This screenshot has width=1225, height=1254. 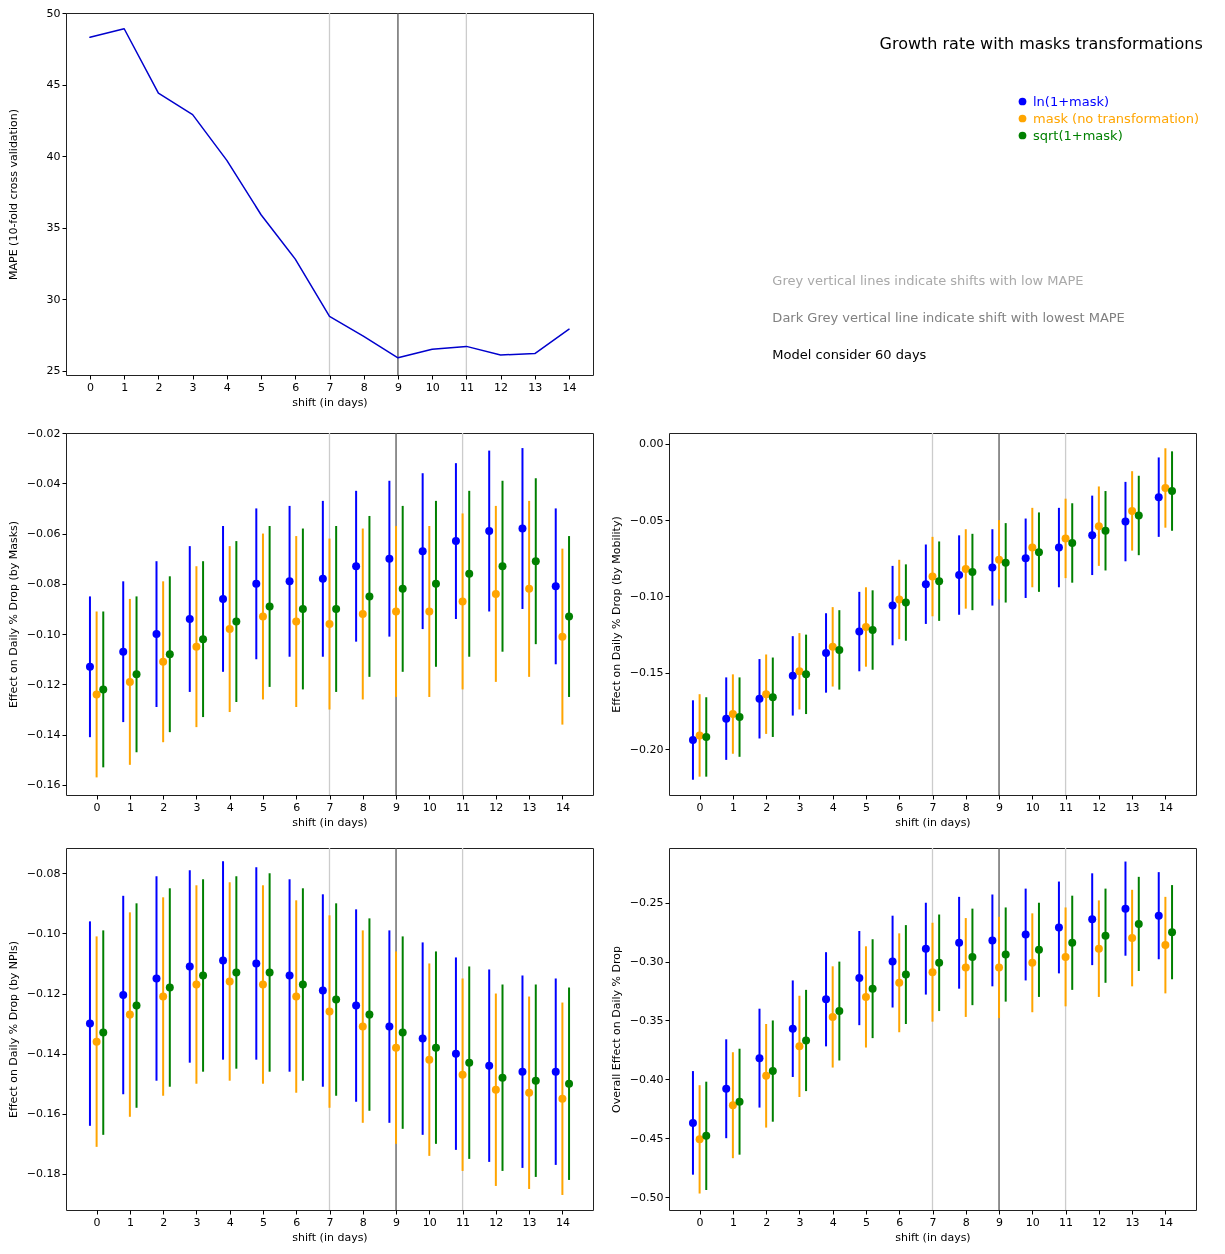 I want to click on x-tick-label: 9, so click(x=1000, y=807).